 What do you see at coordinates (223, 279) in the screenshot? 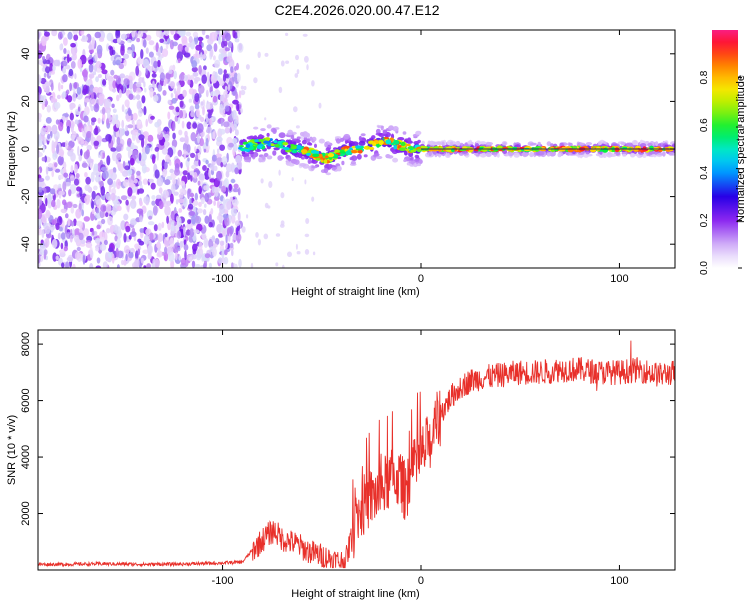
I see `x-tick-label: -100` at bounding box center [223, 279].